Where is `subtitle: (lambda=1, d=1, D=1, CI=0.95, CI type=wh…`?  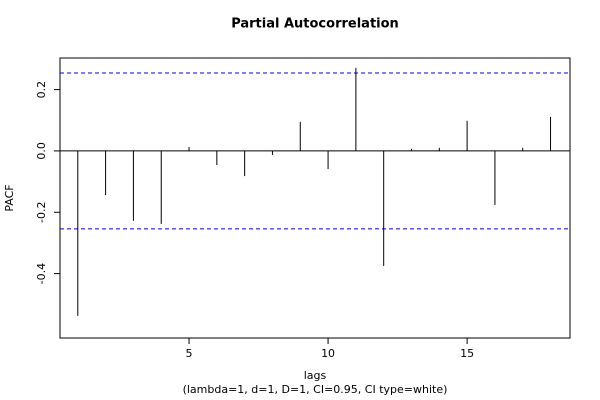 subtitle: (lambda=1, d=1, D=1, CI=0.95, CI type=wh… is located at coordinates (315, 389).